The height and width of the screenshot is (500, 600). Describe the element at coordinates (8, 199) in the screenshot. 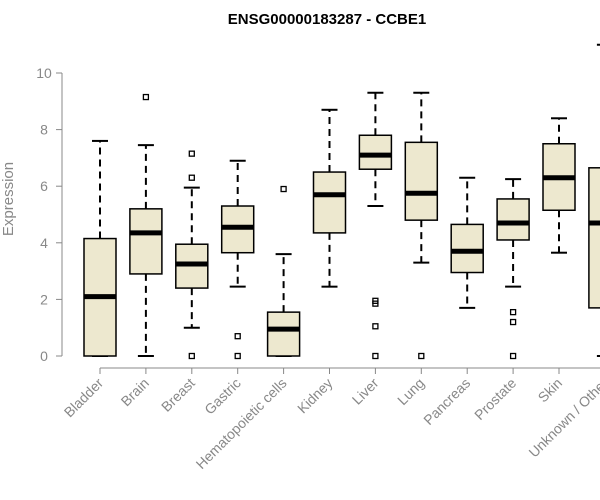

I see `y-axis-label: Expression` at that location.